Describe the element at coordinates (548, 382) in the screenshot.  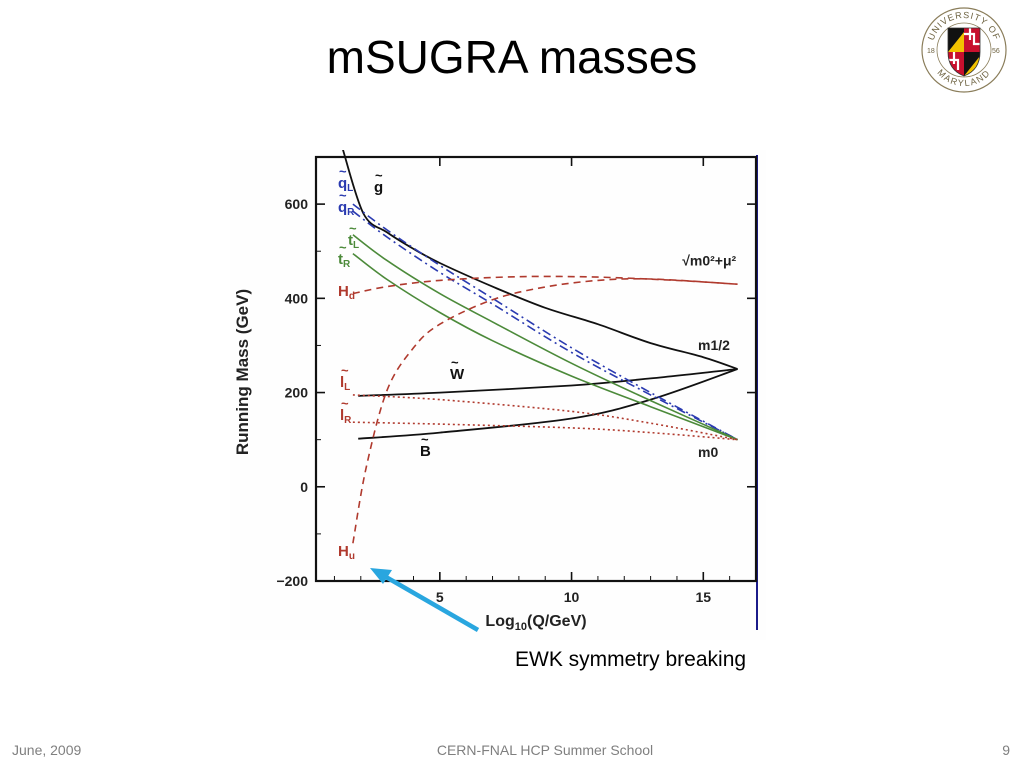
I see `series-line-w` at that location.